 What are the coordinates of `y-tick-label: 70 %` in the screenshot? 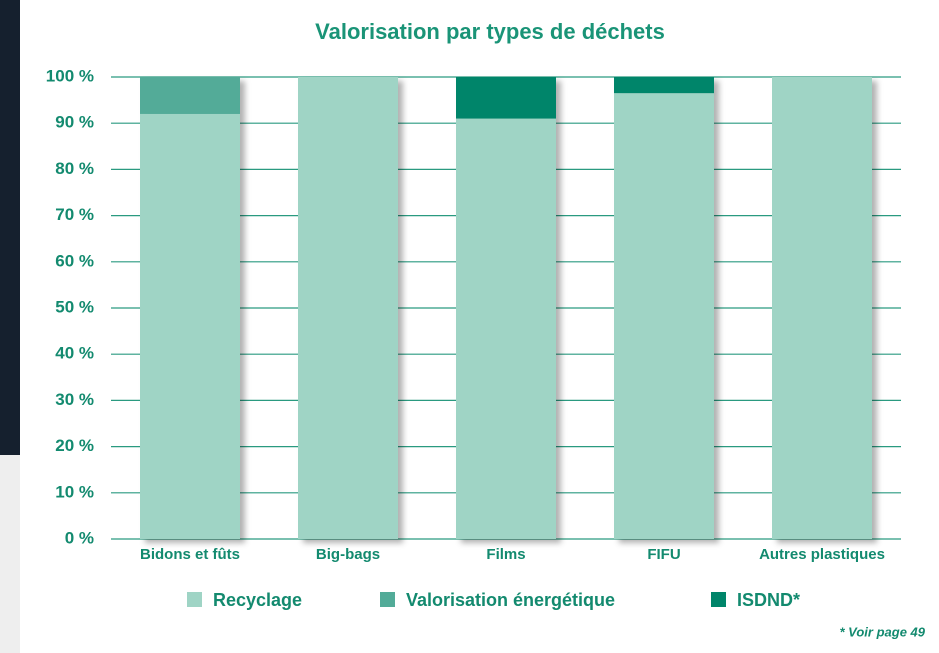 It's located at (74, 214).